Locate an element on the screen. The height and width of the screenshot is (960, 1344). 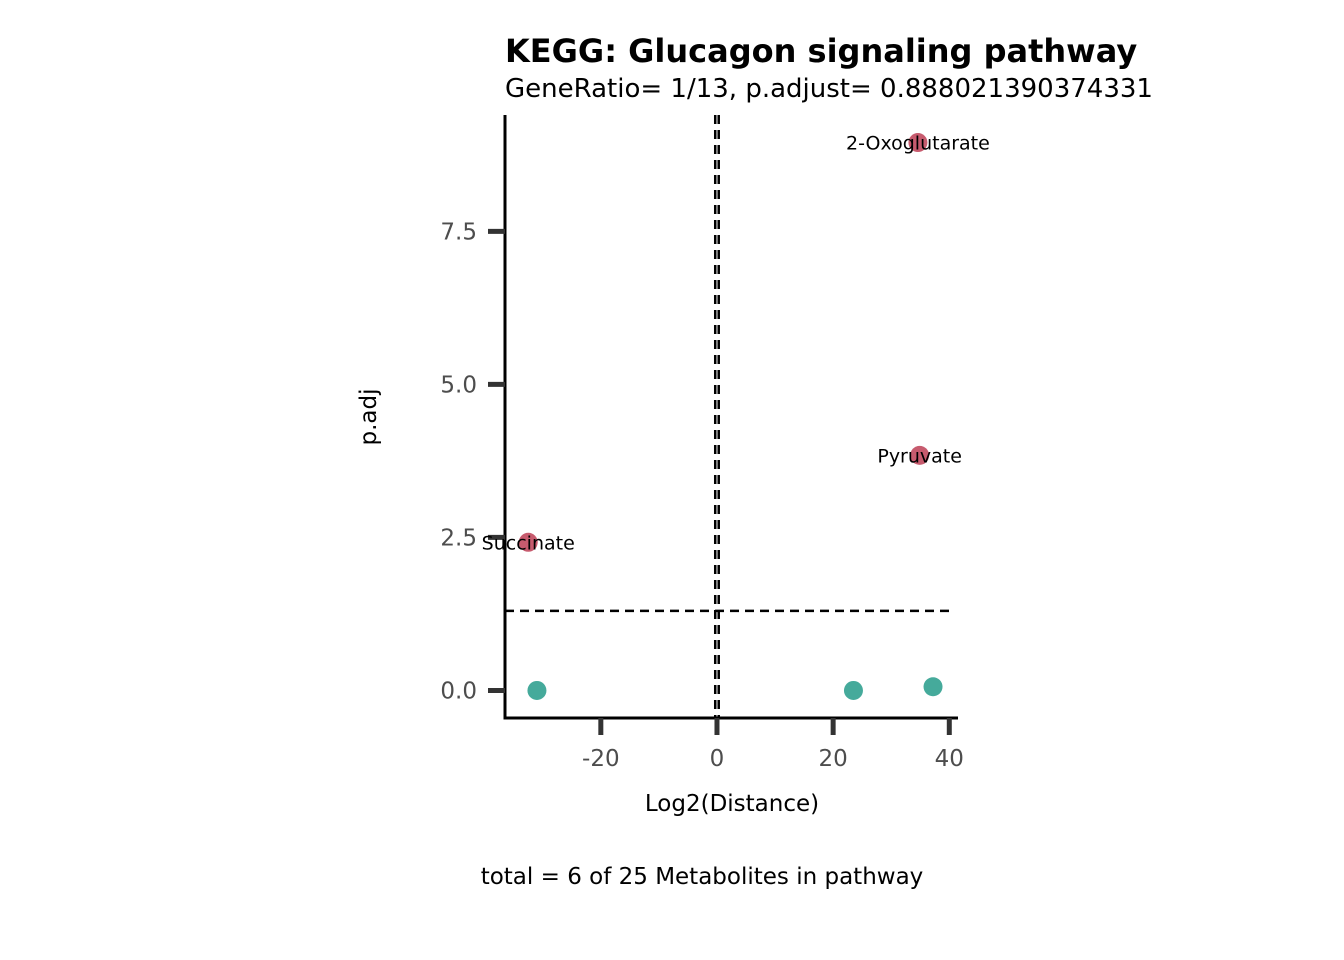
x-tick-label: -20 is located at coordinates (601, 759).